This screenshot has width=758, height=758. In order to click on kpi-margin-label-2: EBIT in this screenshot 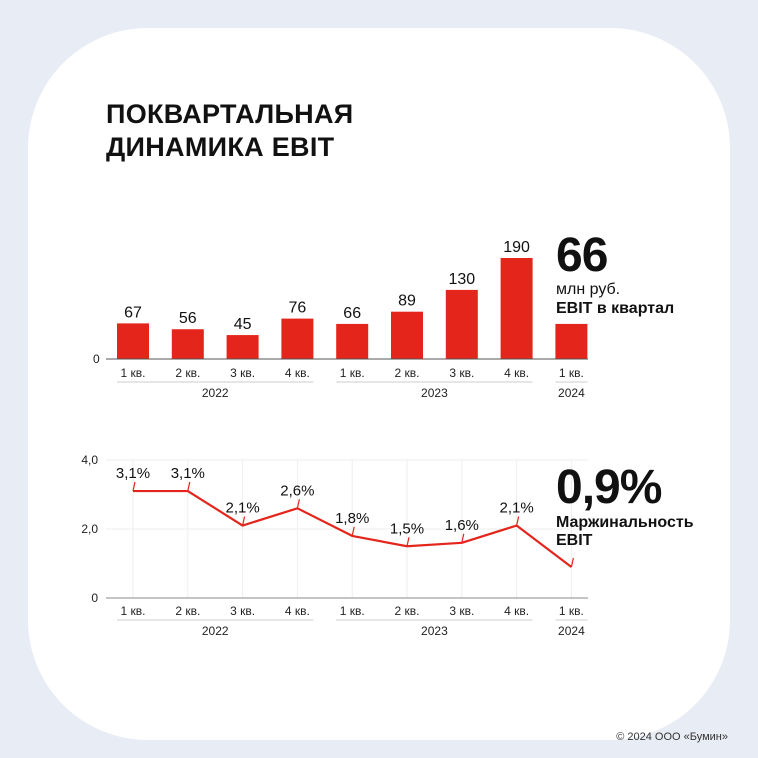, I will do `click(574, 540)`.